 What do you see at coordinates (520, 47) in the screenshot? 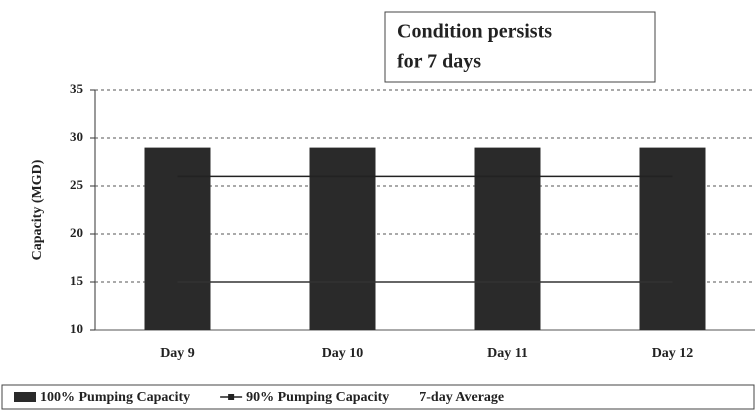
I see `annotation-box` at bounding box center [520, 47].